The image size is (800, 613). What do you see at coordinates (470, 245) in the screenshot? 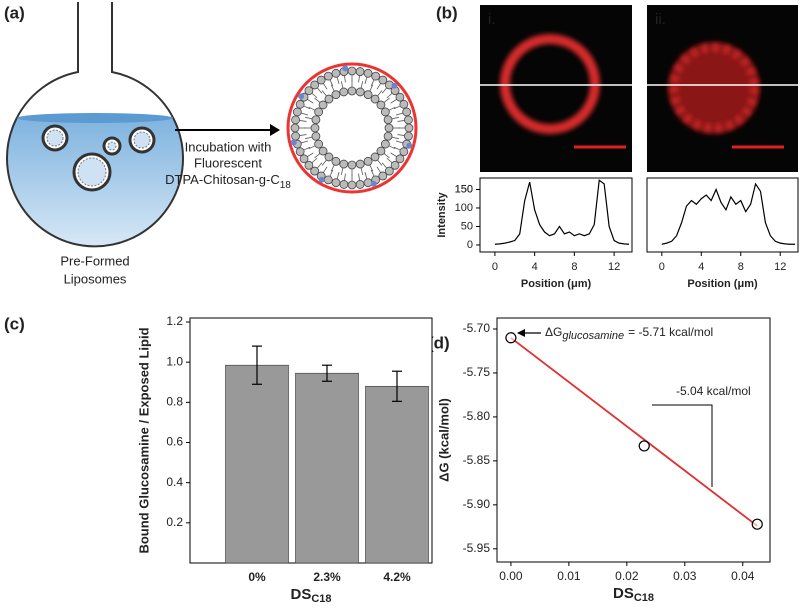
I see `y-tick-label: 0` at bounding box center [470, 245].